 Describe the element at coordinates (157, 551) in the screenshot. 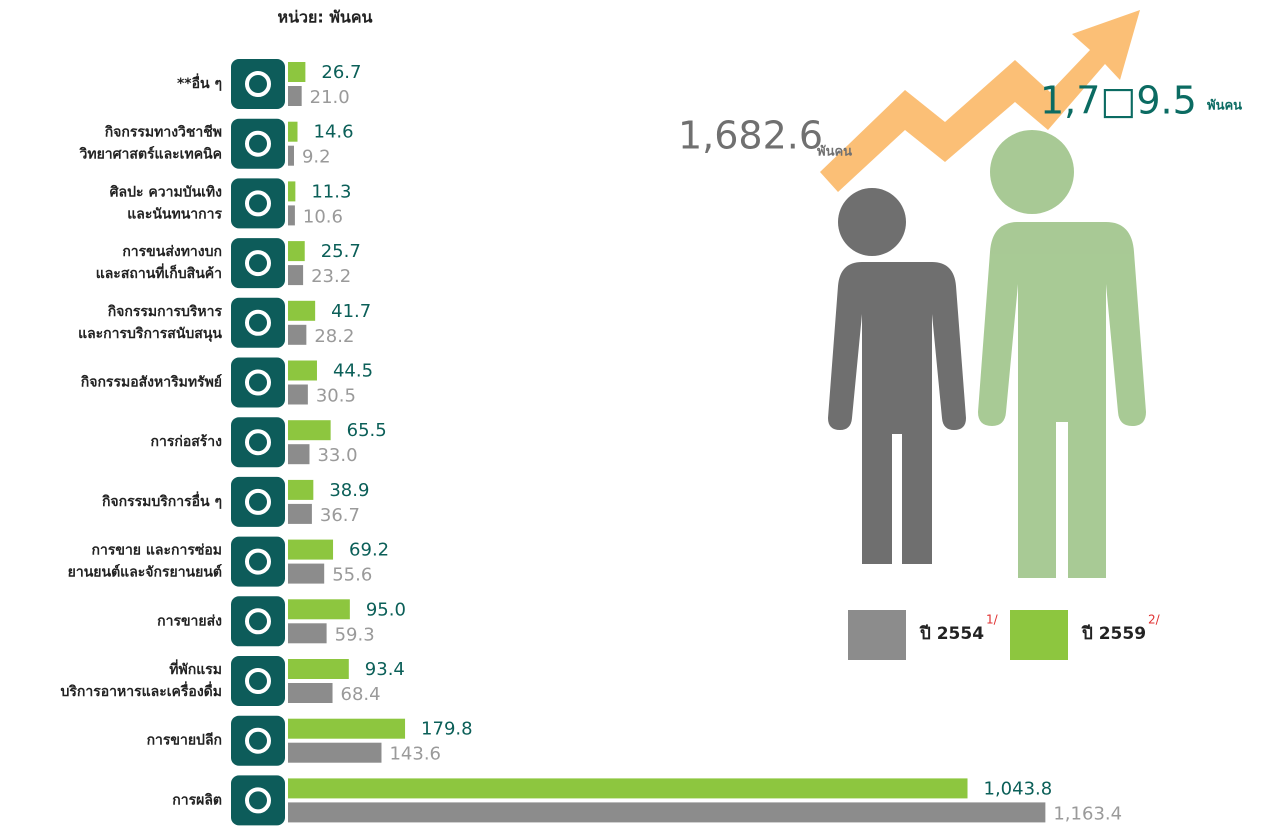

I see `category-label: การขาย และการซ่อม` at that location.